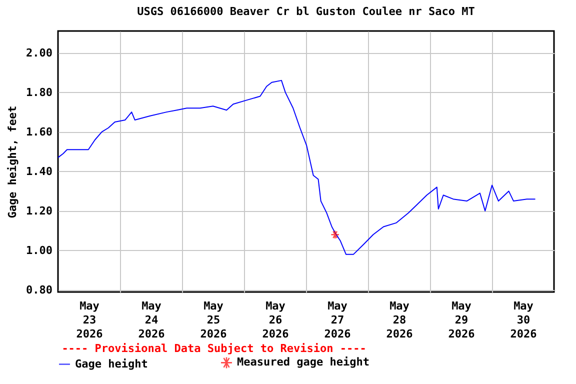 The width and height of the screenshot is (576, 384). Describe the element at coordinates (13, 162) in the screenshot. I see `y-axis-title: Gage height, feet` at that location.